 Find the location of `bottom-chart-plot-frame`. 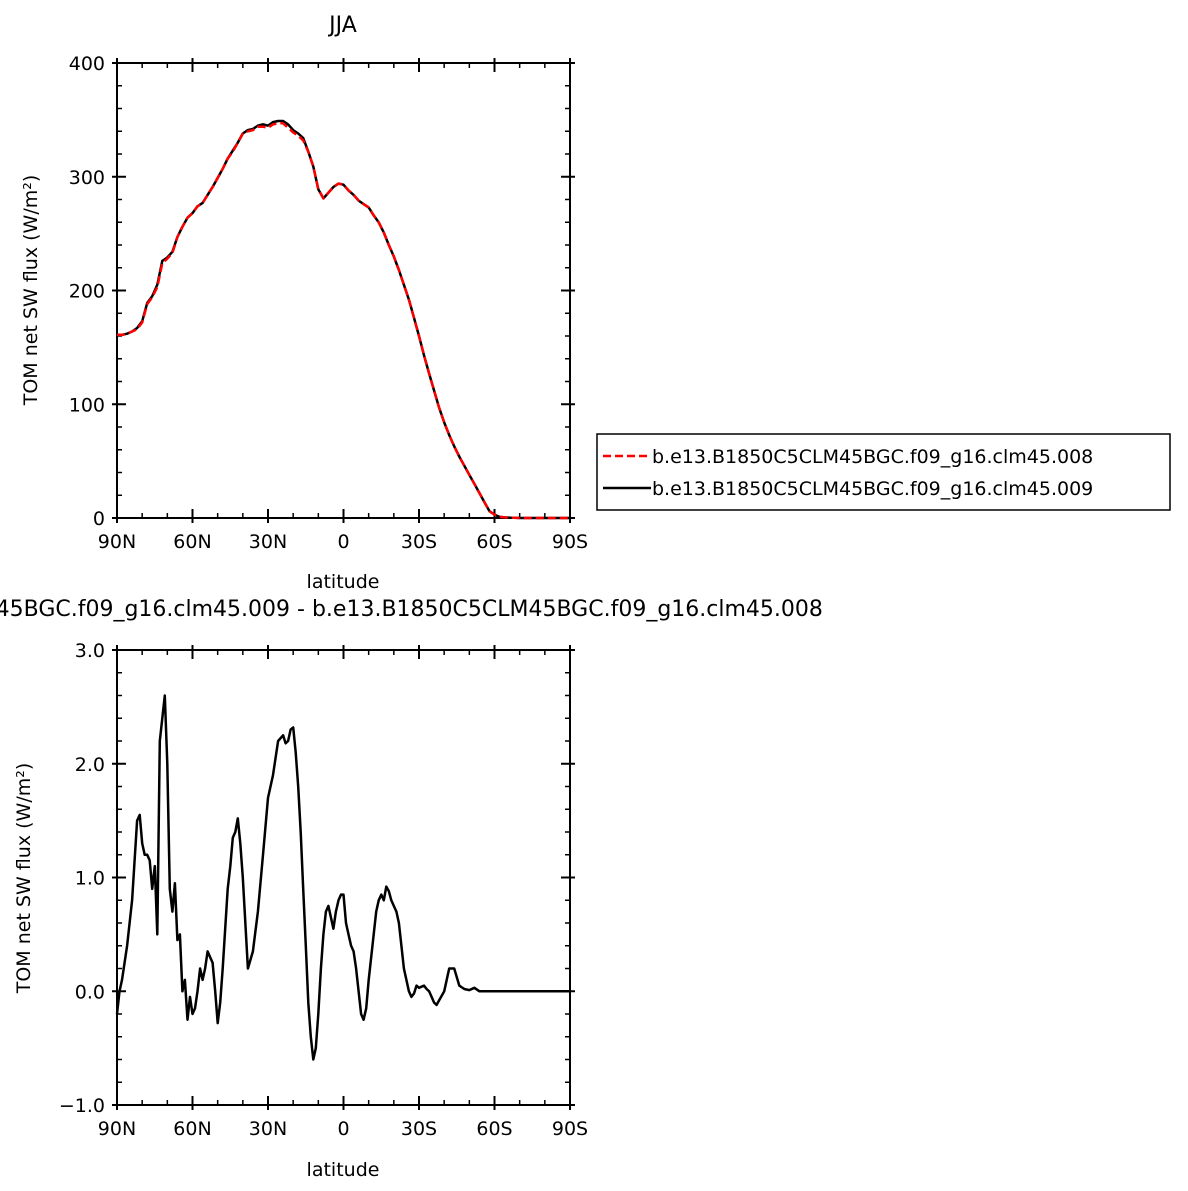

bottom-chart-plot-frame is located at coordinates (343, 877).